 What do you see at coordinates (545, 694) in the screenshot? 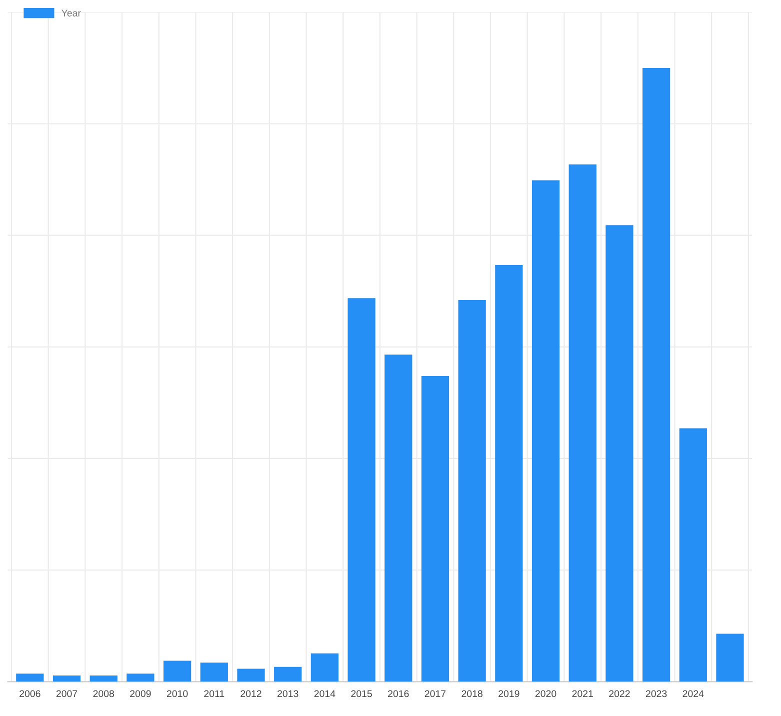
I see `x-tick-label: 2020` at bounding box center [545, 694].